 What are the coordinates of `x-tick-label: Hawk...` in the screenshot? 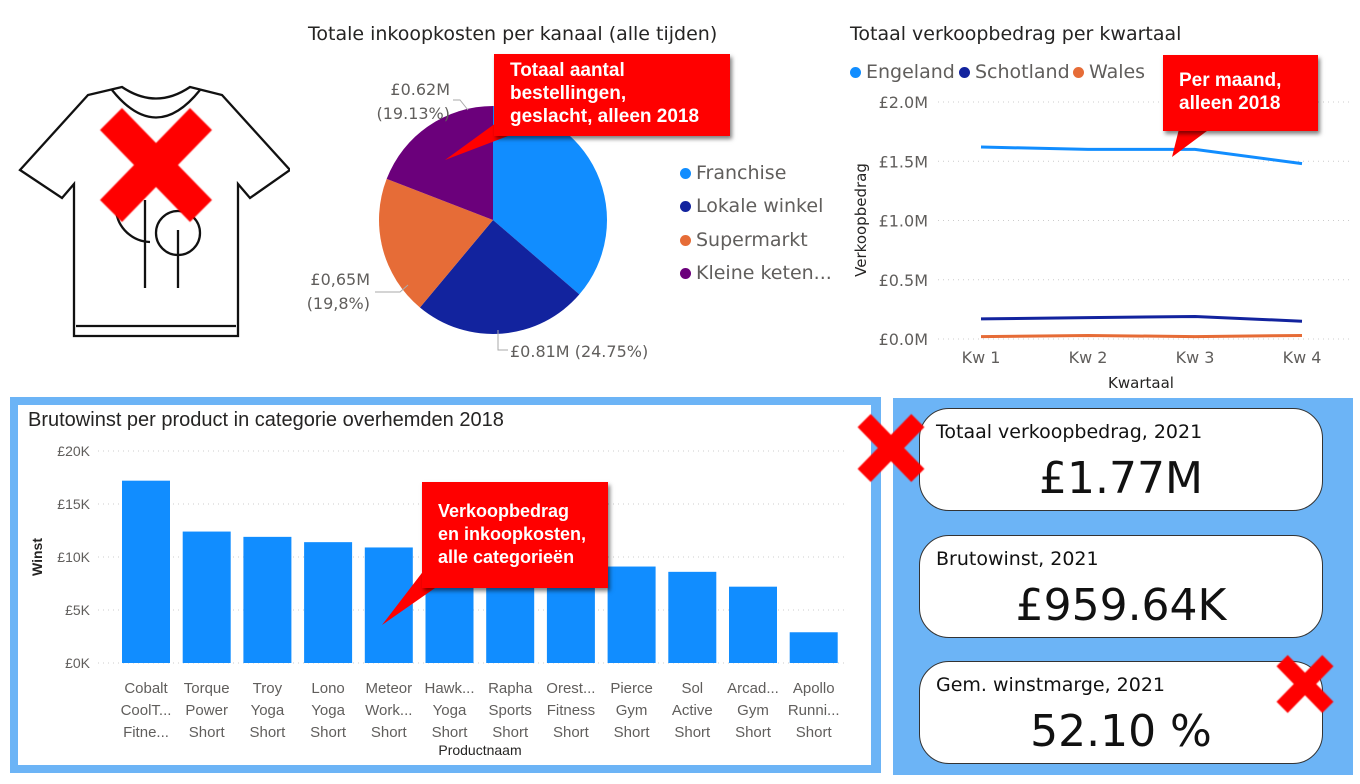 It's located at (449, 688).